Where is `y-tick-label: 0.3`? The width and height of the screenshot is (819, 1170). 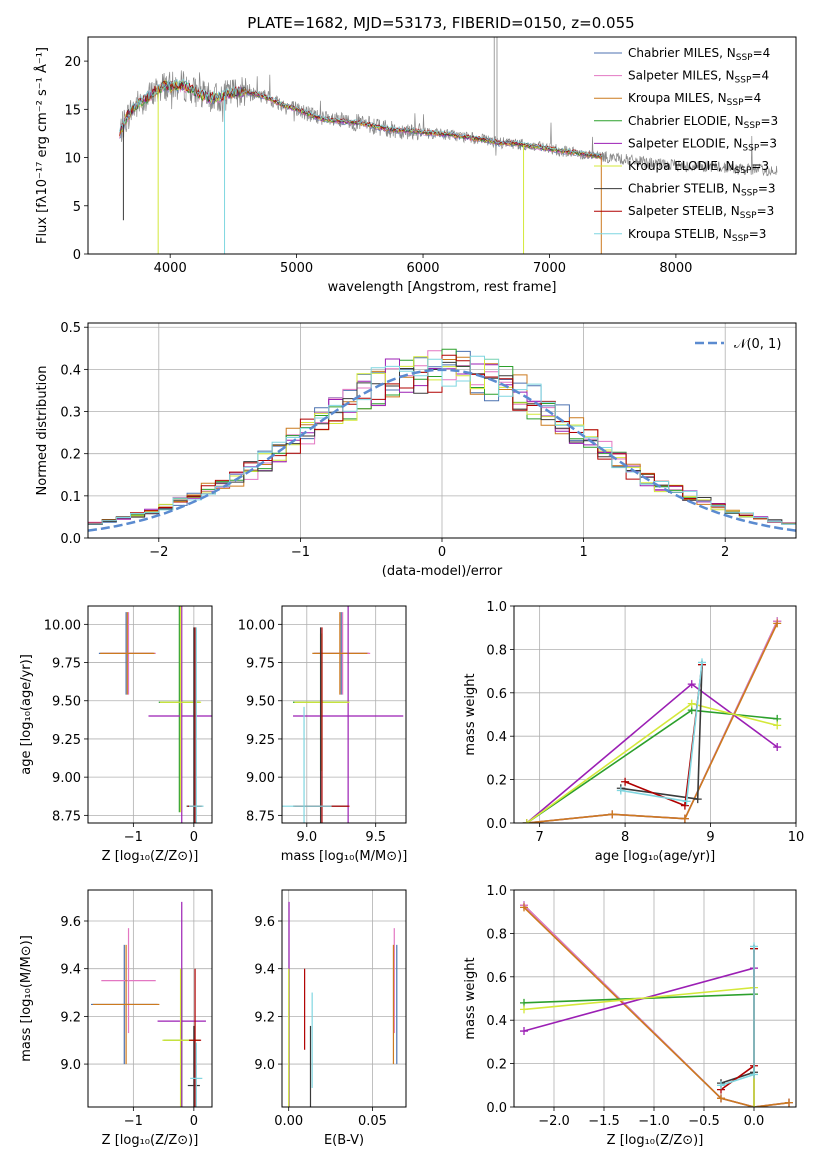 y-tick-label: 0.3 is located at coordinates (70, 413).